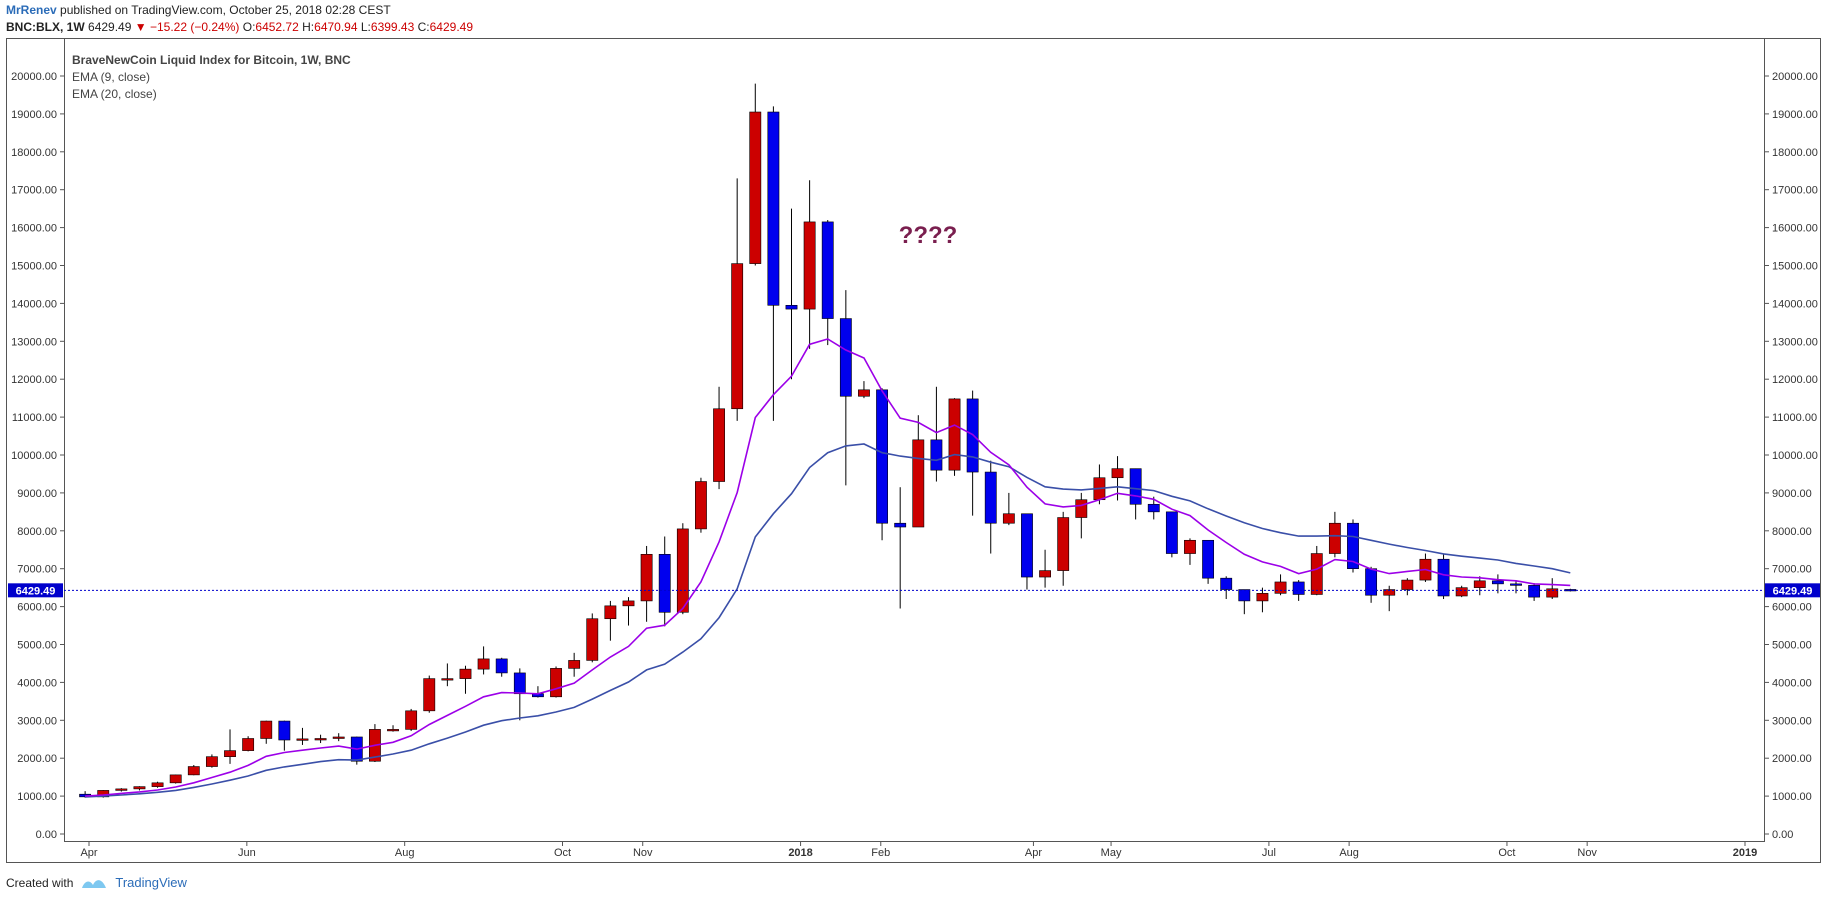  Describe the element at coordinates (111, 77) in the screenshot. I see `legend-ema9: EMA (9, close)` at that location.